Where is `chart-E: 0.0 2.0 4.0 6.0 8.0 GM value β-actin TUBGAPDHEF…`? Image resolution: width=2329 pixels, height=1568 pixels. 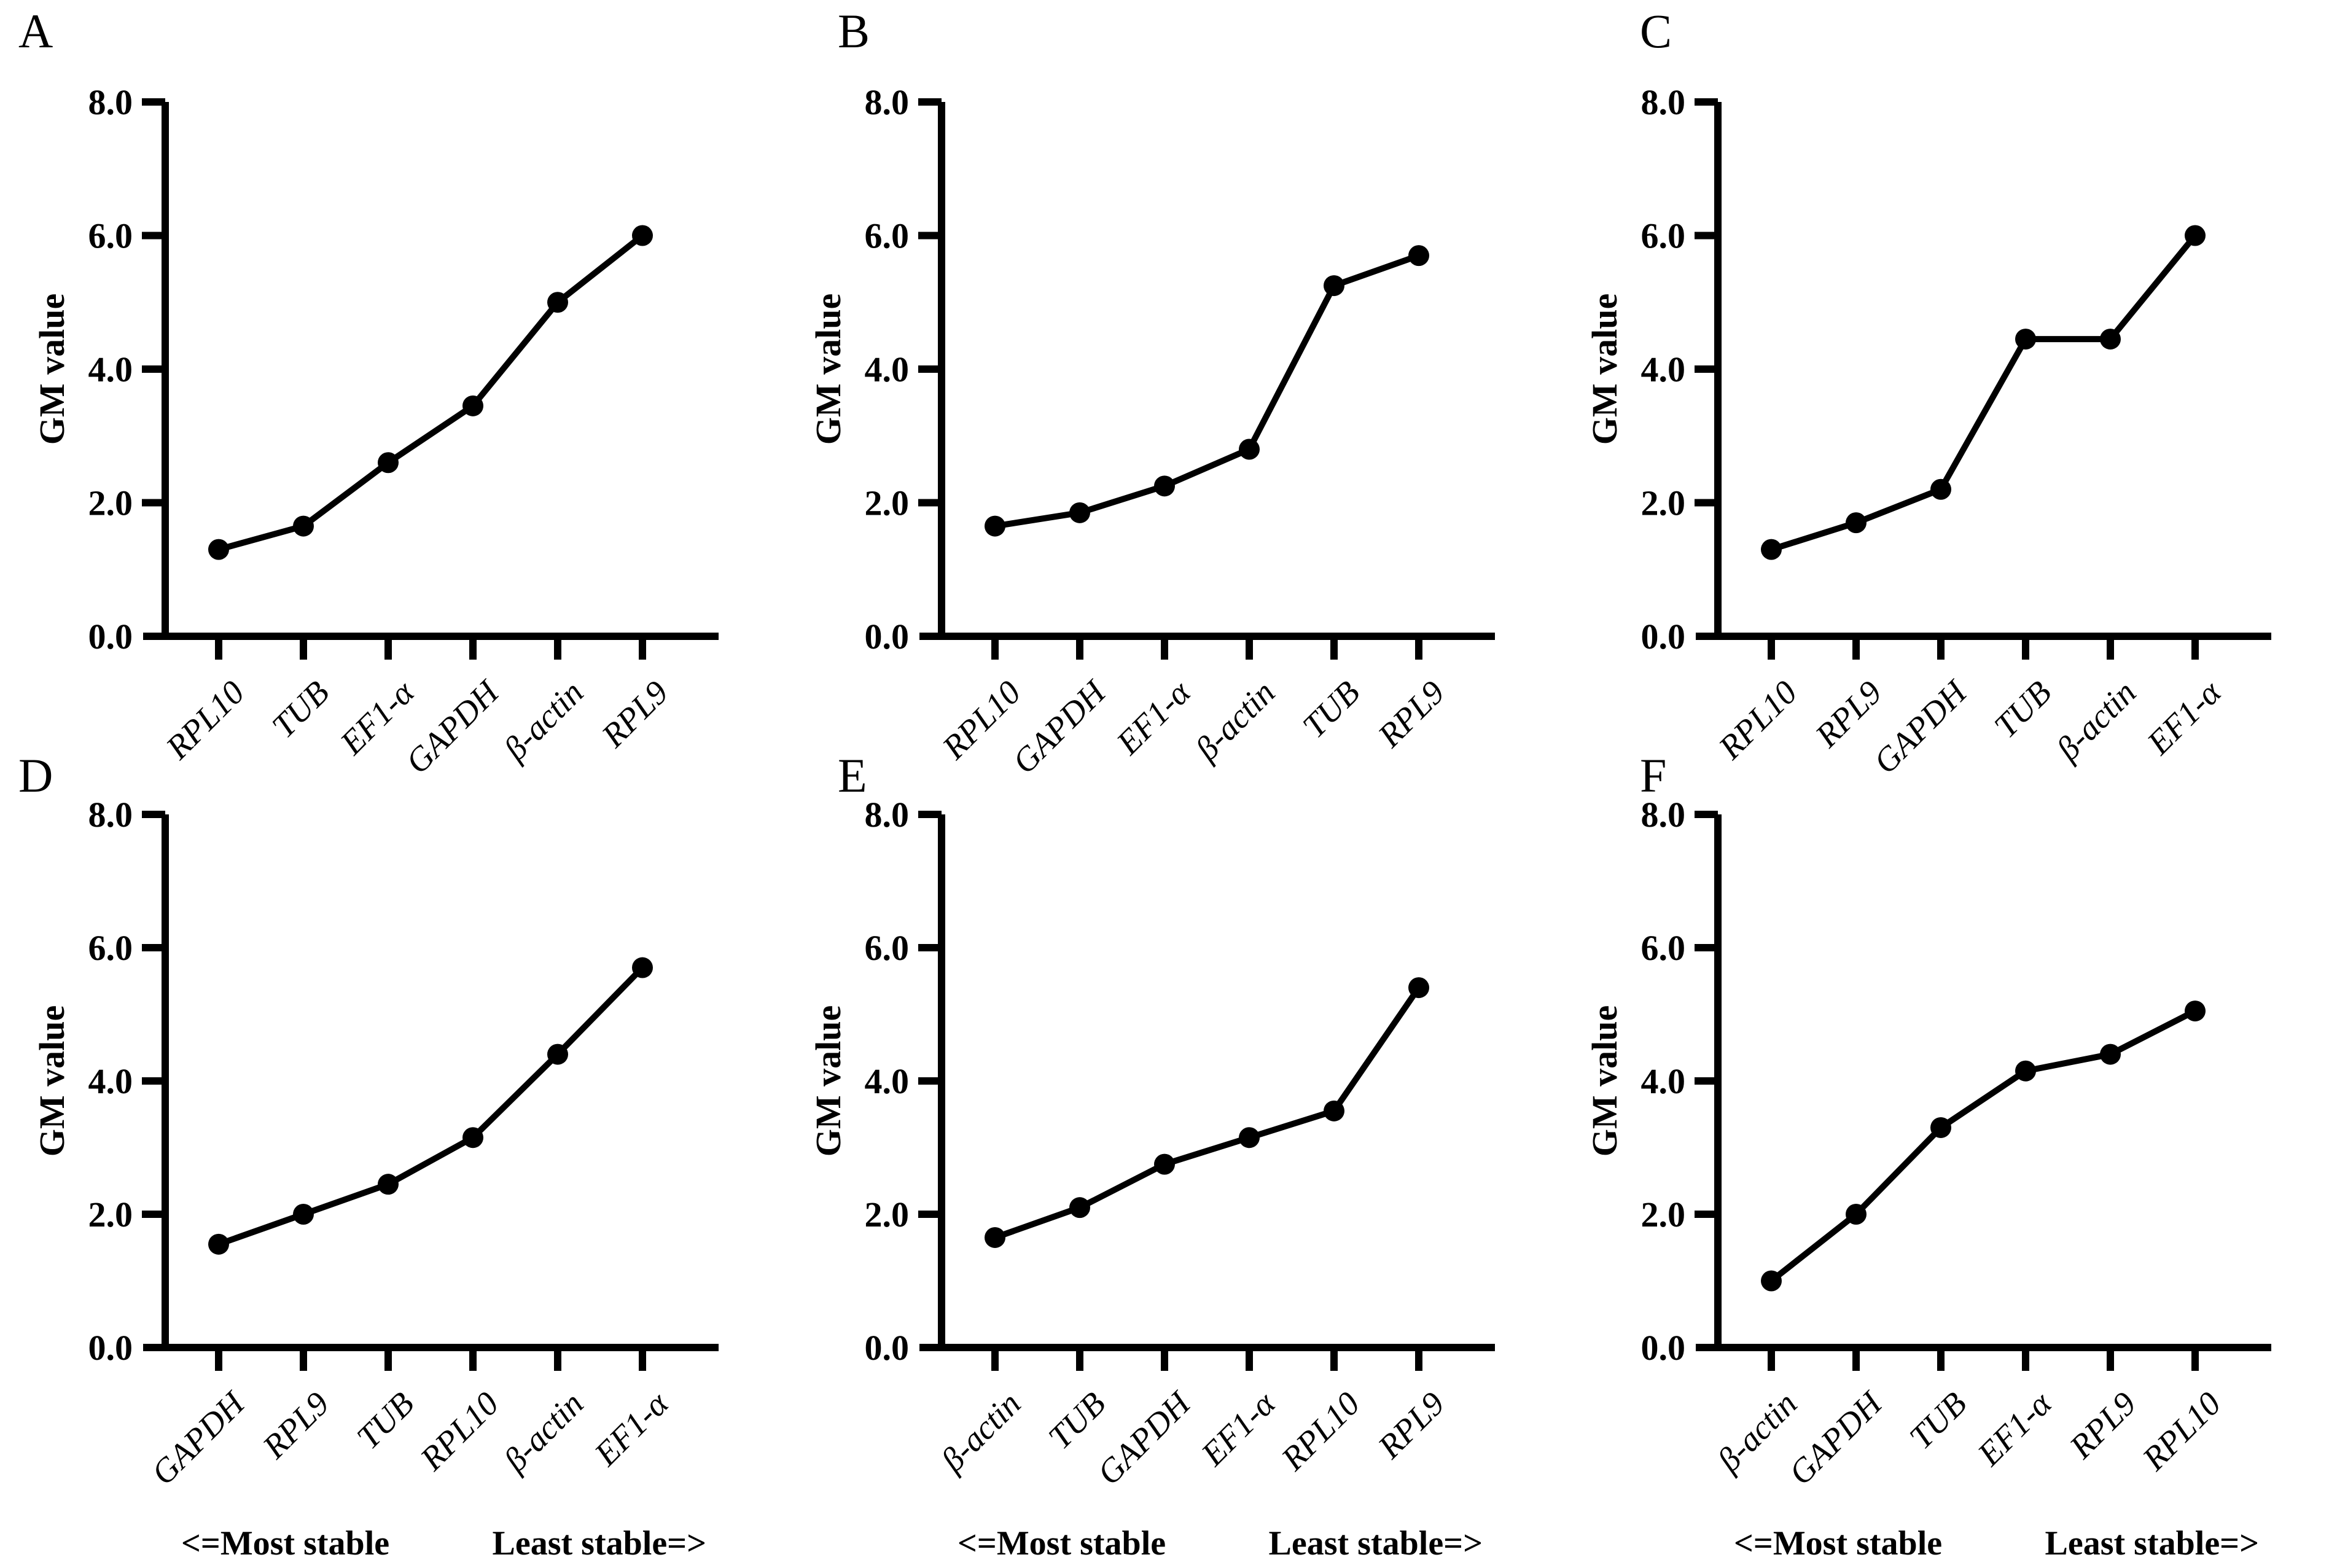
chart-E: 0.0 2.0 4.0 6.0 8.0 GM value β-actin TUBGAPDHEF… is located at coordinates (1151, 1143).